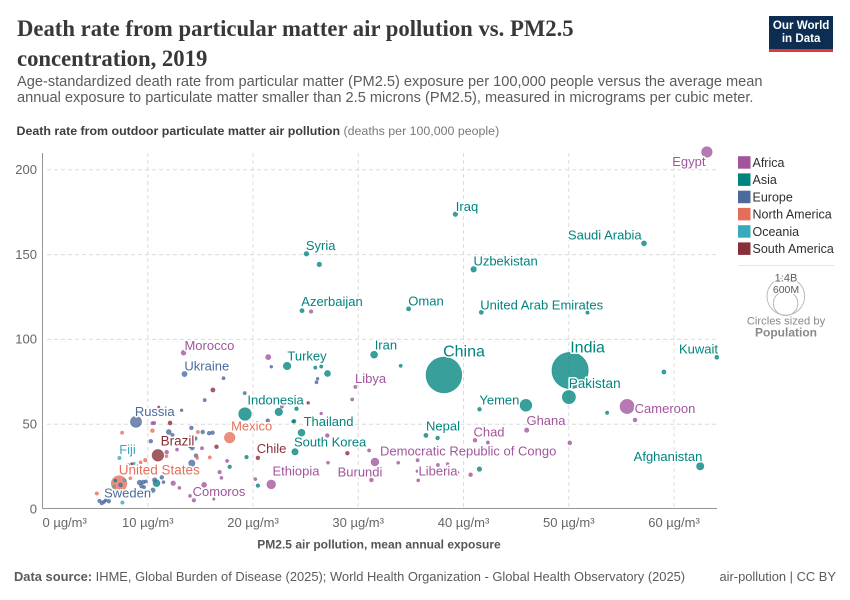 Image resolution: width=850 pixels, height=600 pixels. Describe the element at coordinates (206, 366) in the screenshot. I see `svg-text: Ukraine` at that location.